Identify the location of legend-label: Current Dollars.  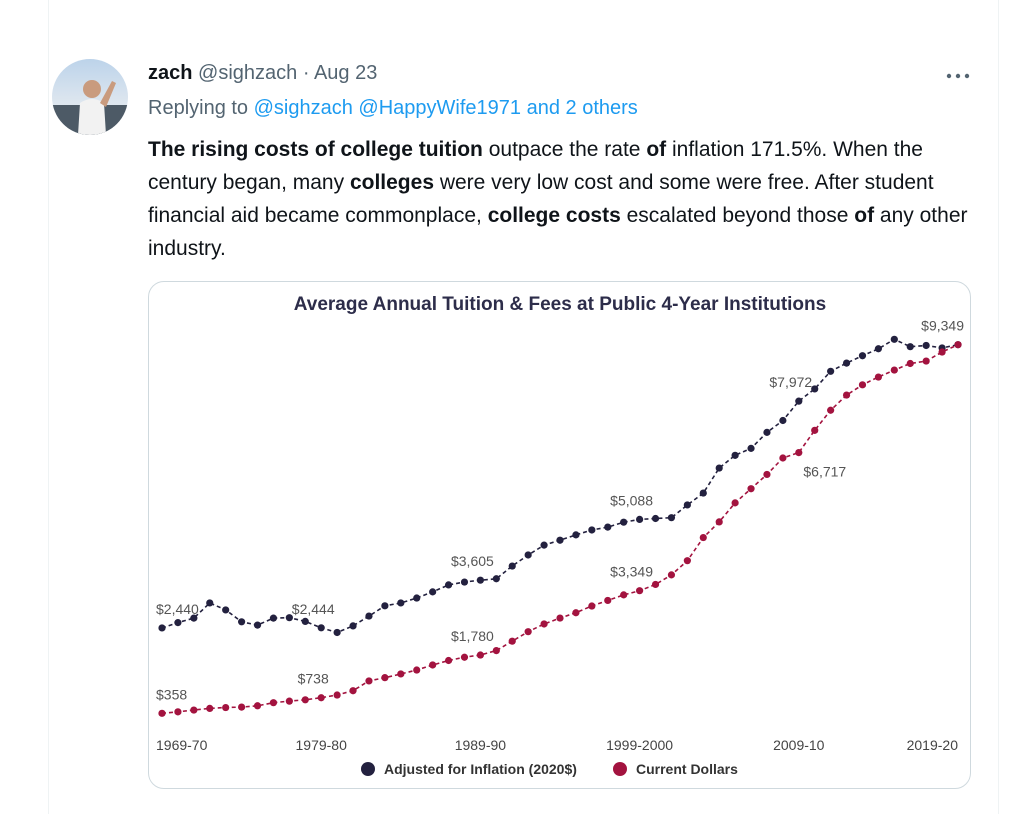
(687, 769).